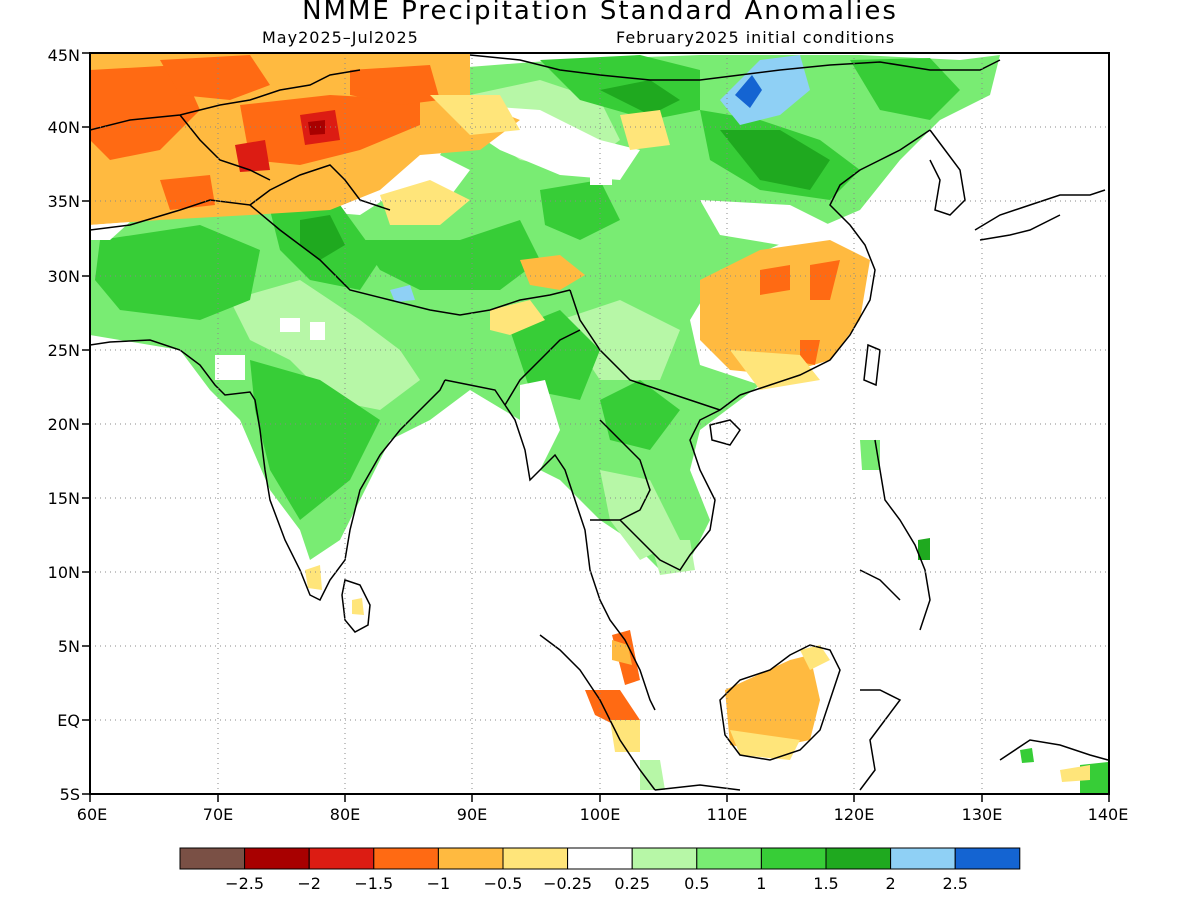 The image size is (1200, 900). Describe the element at coordinates (600, 13) in the screenshot. I see `map-title: NMME Precipitation Standard Anomalies` at that location.